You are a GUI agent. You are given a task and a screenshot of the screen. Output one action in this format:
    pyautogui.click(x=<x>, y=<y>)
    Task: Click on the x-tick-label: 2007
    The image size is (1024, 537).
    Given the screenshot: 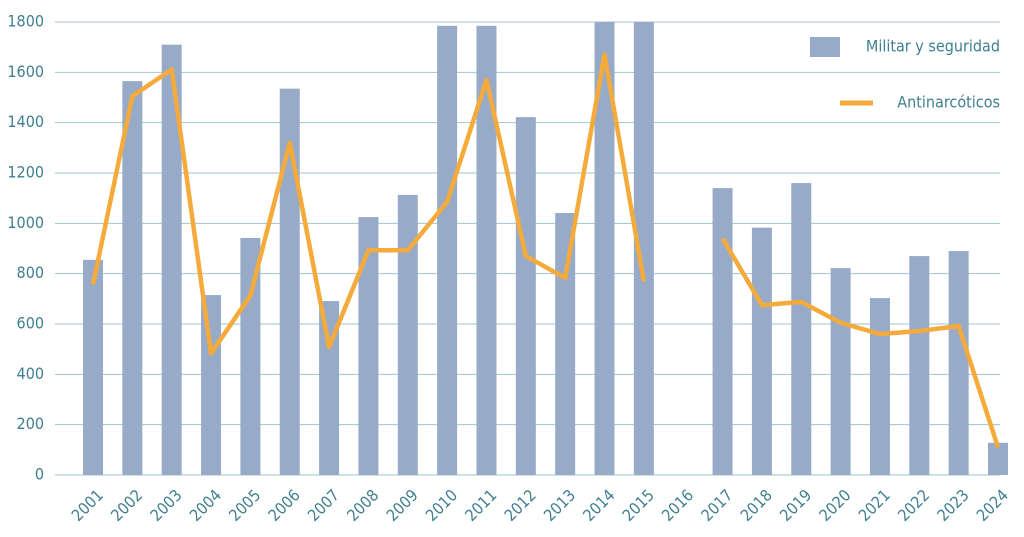 What is the action you would take?
    pyautogui.click(x=323, y=505)
    